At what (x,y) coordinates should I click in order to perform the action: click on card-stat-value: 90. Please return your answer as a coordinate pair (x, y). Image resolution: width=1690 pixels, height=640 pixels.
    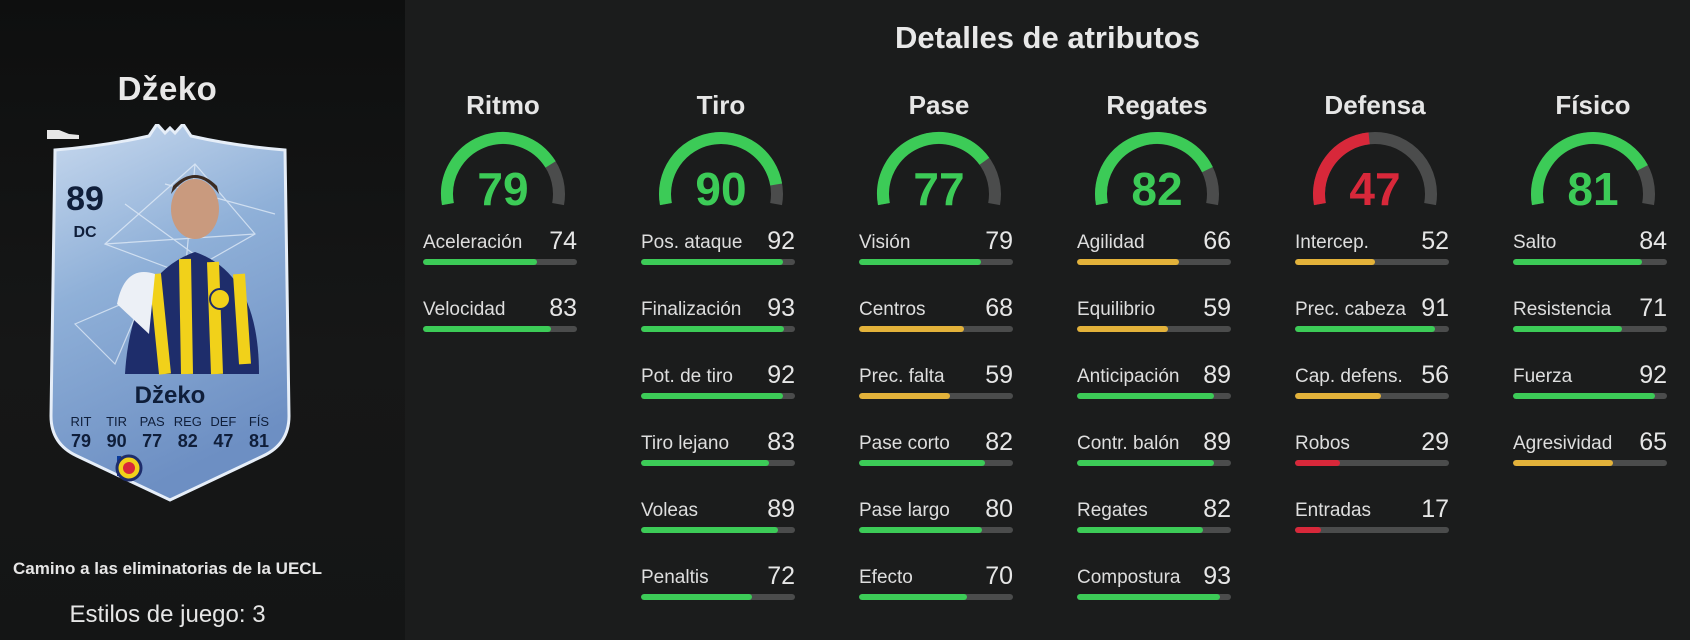
    Looking at the image, I should click on (116, 441).